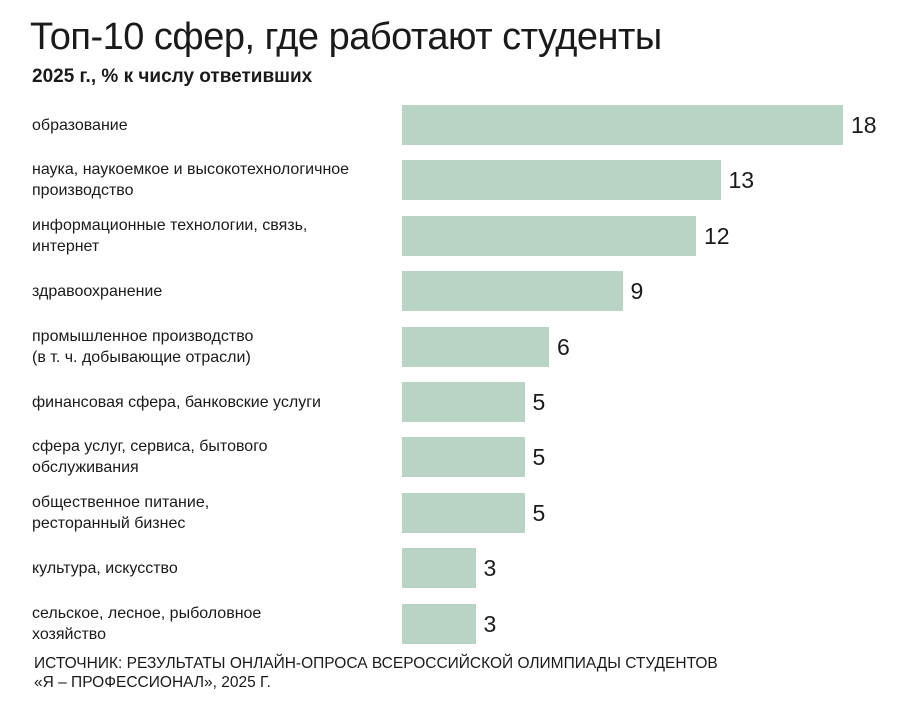  What do you see at coordinates (121, 512) in the screenshot?
I see `category-label: общественное питание, ресторанный бизнес` at bounding box center [121, 512].